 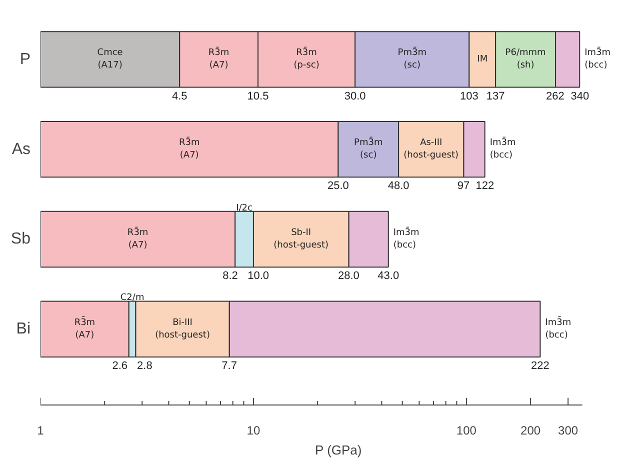 What do you see at coordinates (482, 59) in the screenshot?
I see `series-label: IM` at bounding box center [482, 59].